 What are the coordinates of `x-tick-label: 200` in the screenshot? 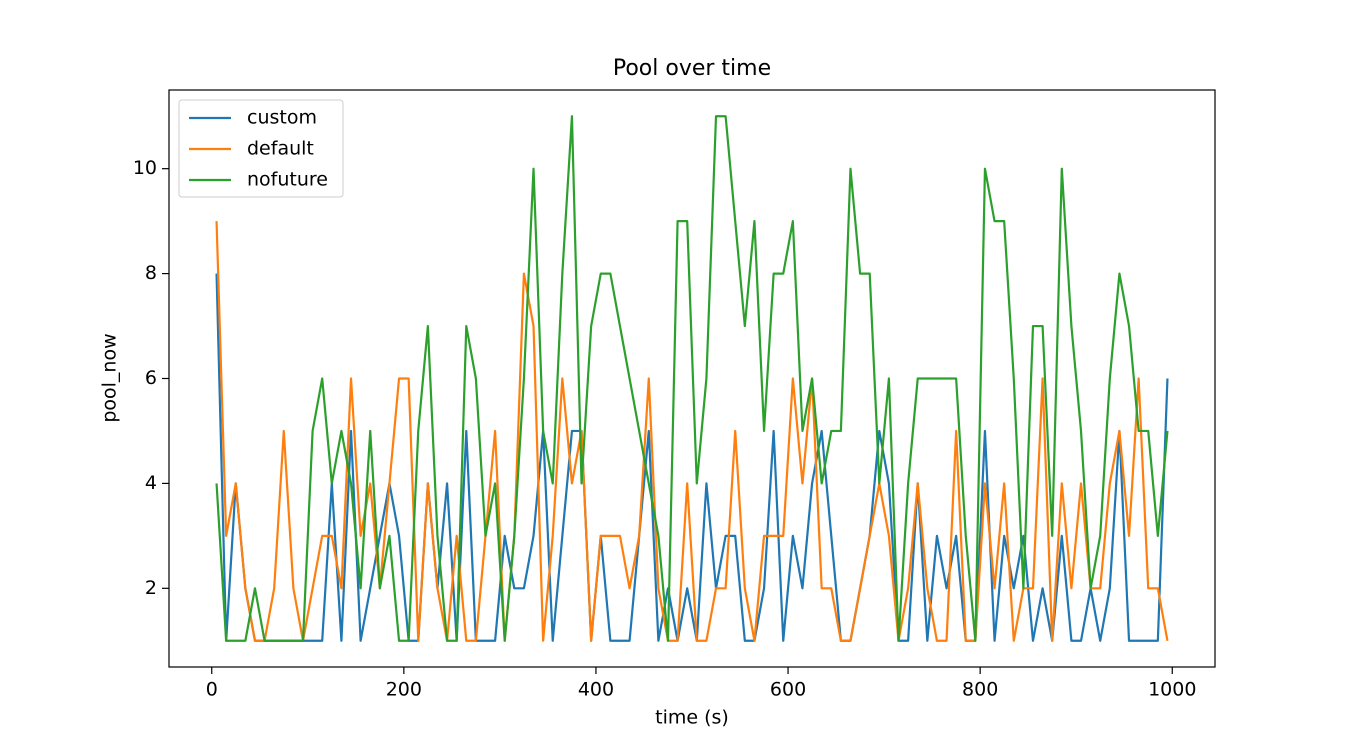 It's located at (404, 690).